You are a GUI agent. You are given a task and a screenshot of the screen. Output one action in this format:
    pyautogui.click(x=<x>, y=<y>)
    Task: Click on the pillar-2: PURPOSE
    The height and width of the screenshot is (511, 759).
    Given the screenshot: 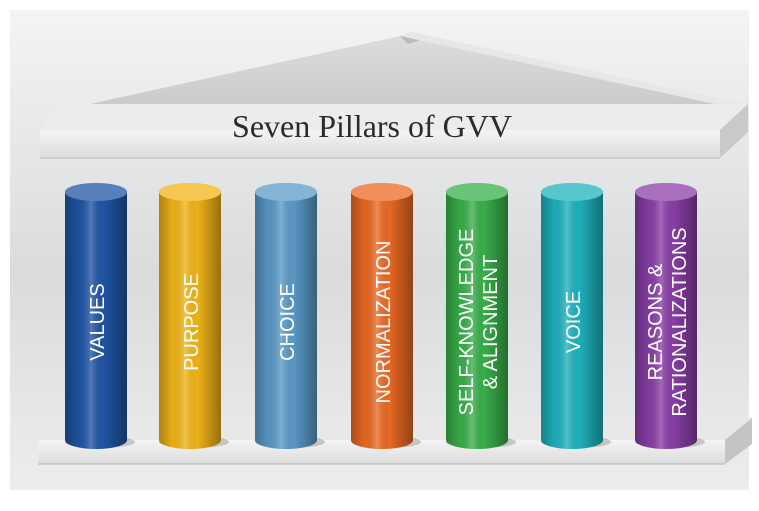 What is the action you would take?
    pyautogui.click(x=194, y=316)
    